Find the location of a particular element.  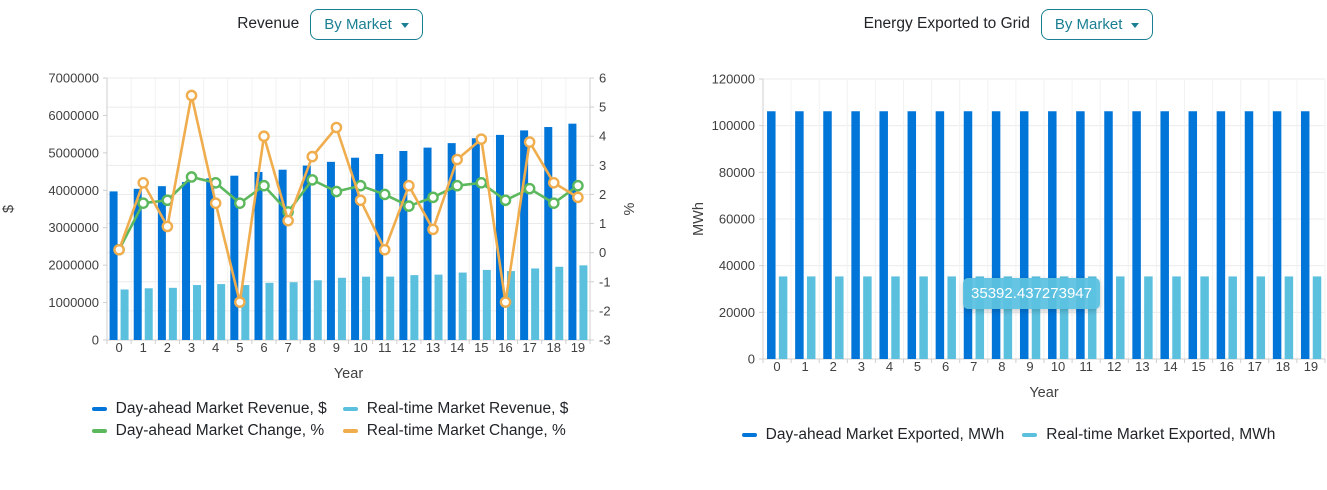

legend-label: Real-time Market Revenue, $ is located at coordinates (467, 408).